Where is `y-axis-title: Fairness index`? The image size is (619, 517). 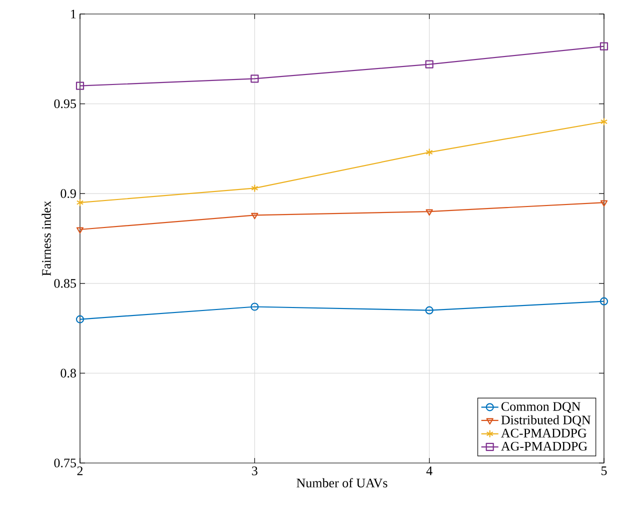
y-axis-title: Fairness index is located at coordinates (46, 238).